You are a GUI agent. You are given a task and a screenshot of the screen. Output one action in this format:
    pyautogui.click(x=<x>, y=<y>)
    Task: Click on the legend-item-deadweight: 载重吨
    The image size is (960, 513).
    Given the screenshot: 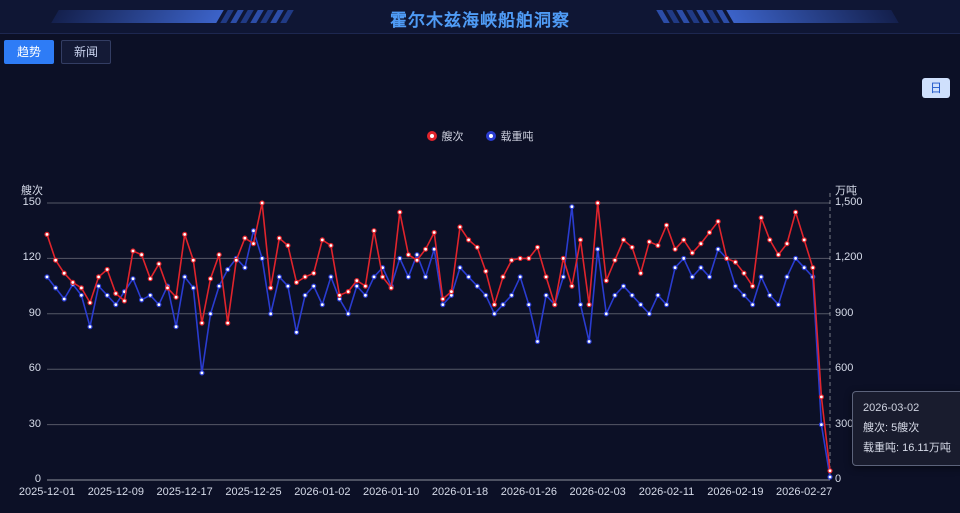 What is the action you would take?
    pyautogui.click(x=509, y=136)
    